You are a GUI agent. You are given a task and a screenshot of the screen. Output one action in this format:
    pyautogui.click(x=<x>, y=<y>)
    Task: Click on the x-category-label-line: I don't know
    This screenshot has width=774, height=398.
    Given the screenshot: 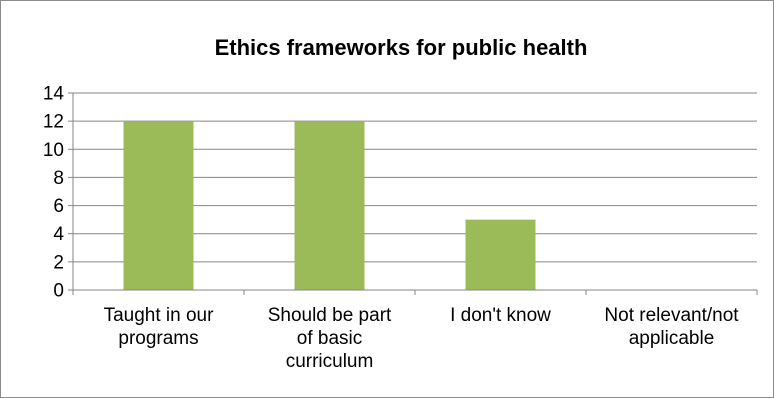 What is the action you would take?
    pyautogui.click(x=500, y=315)
    